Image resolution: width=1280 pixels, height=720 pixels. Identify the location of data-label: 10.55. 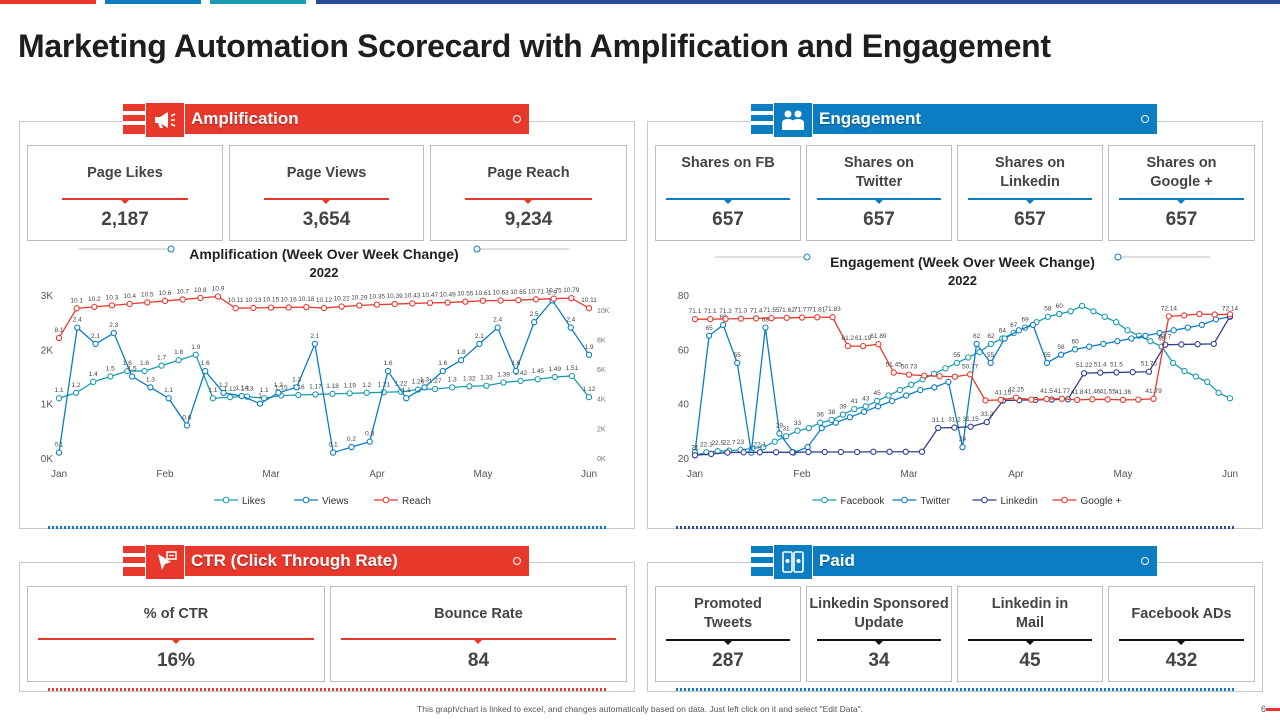
(465, 294).